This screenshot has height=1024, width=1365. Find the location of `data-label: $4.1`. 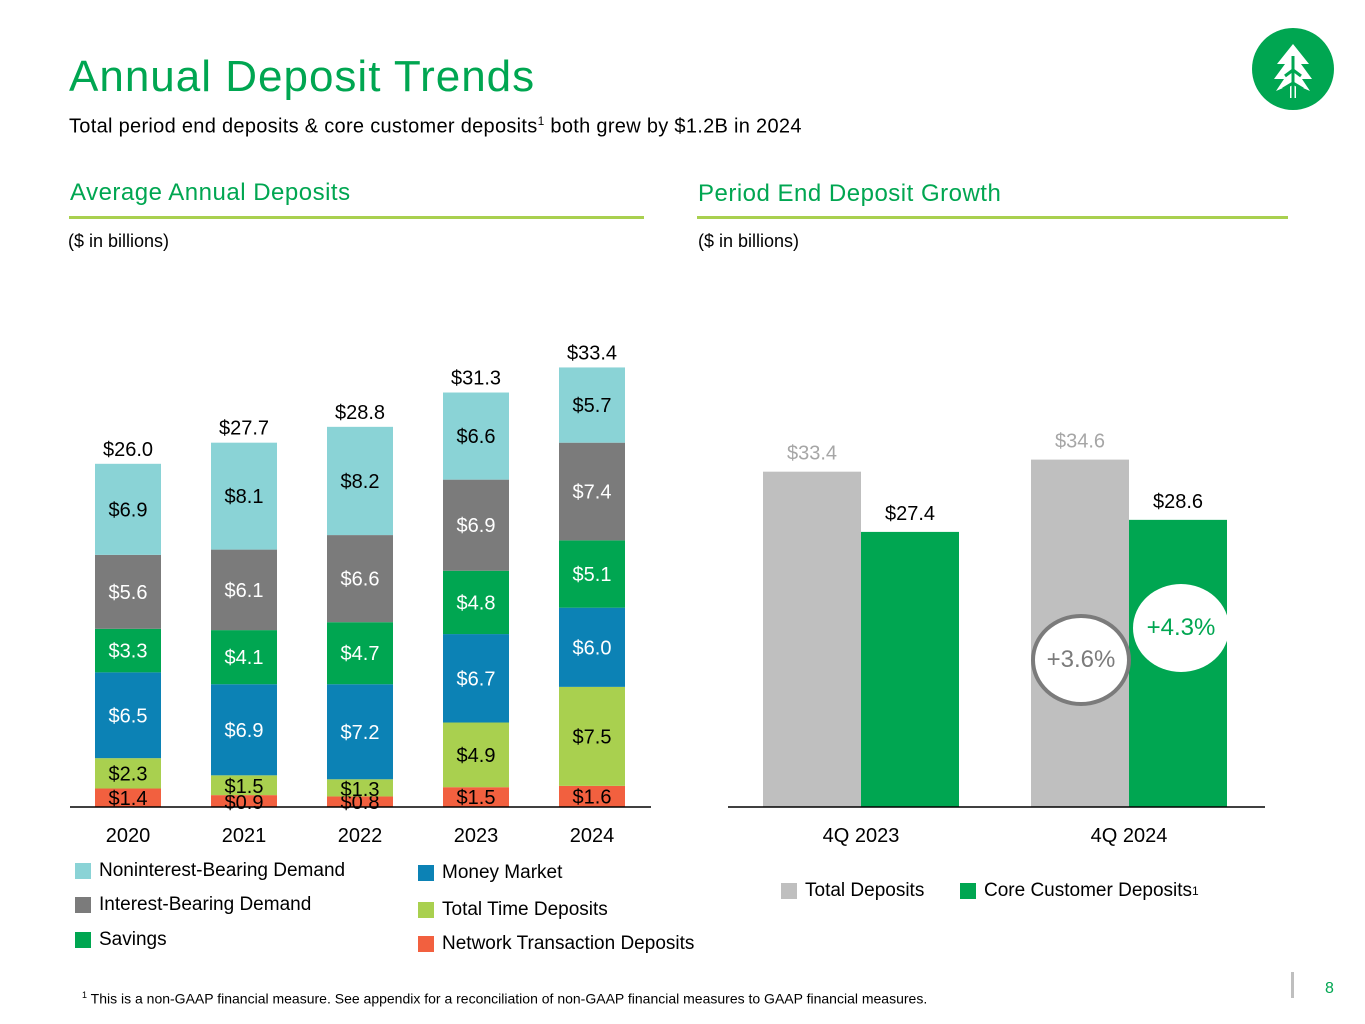

data-label: $4.1 is located at coordinates (244, 658).